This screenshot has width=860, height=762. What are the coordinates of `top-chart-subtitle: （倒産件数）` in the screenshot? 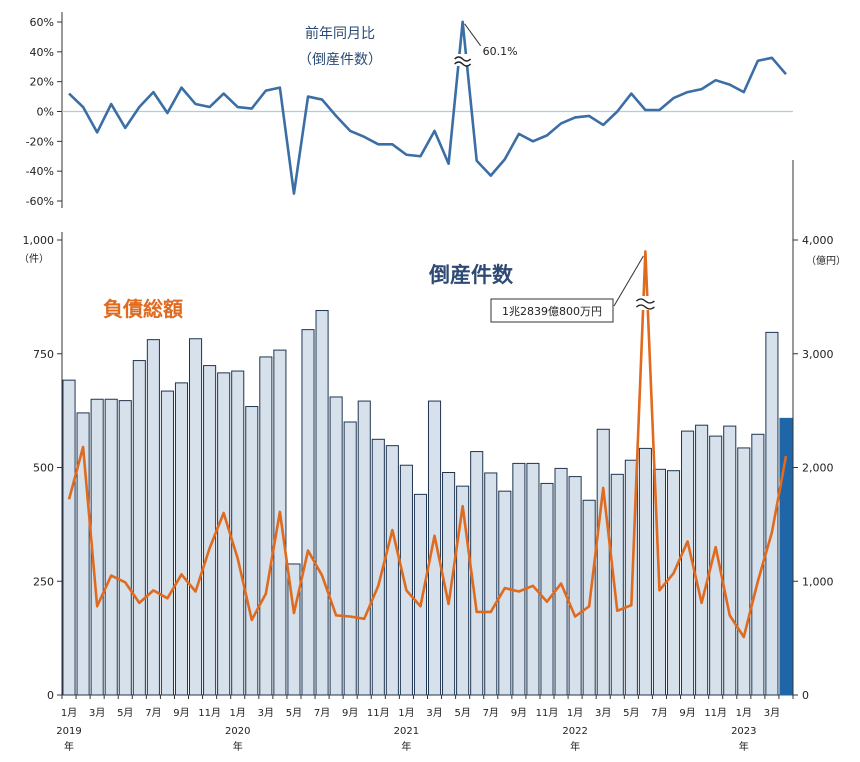 It's located at (340, 60).